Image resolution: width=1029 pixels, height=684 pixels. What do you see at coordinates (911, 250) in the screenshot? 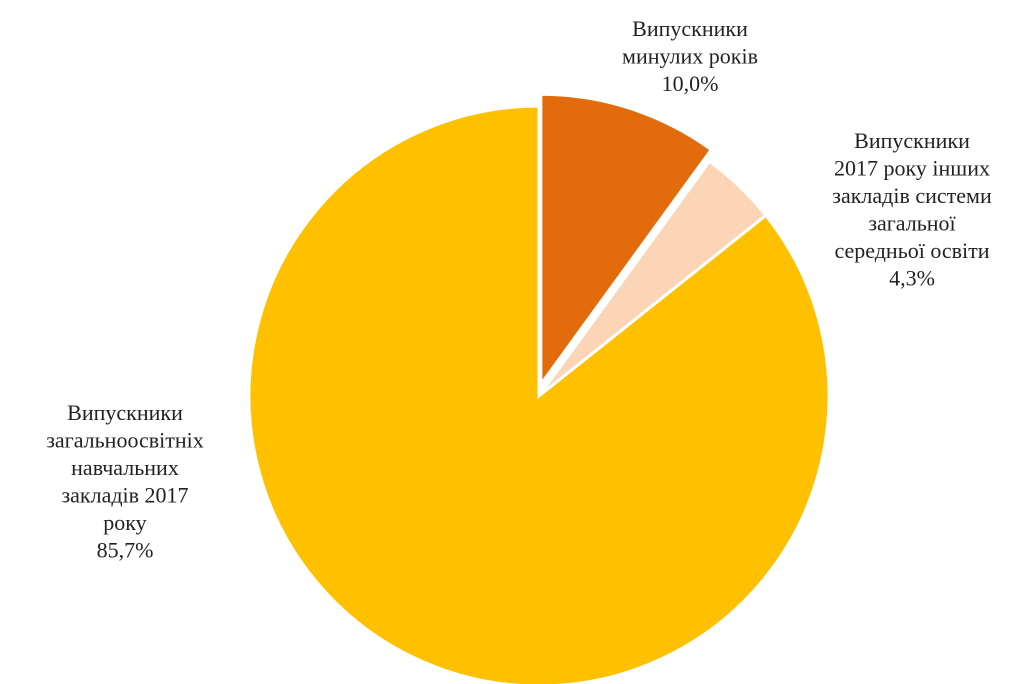
I see `slice-name-line: середньої освіти` at bounding box center [911, 250].